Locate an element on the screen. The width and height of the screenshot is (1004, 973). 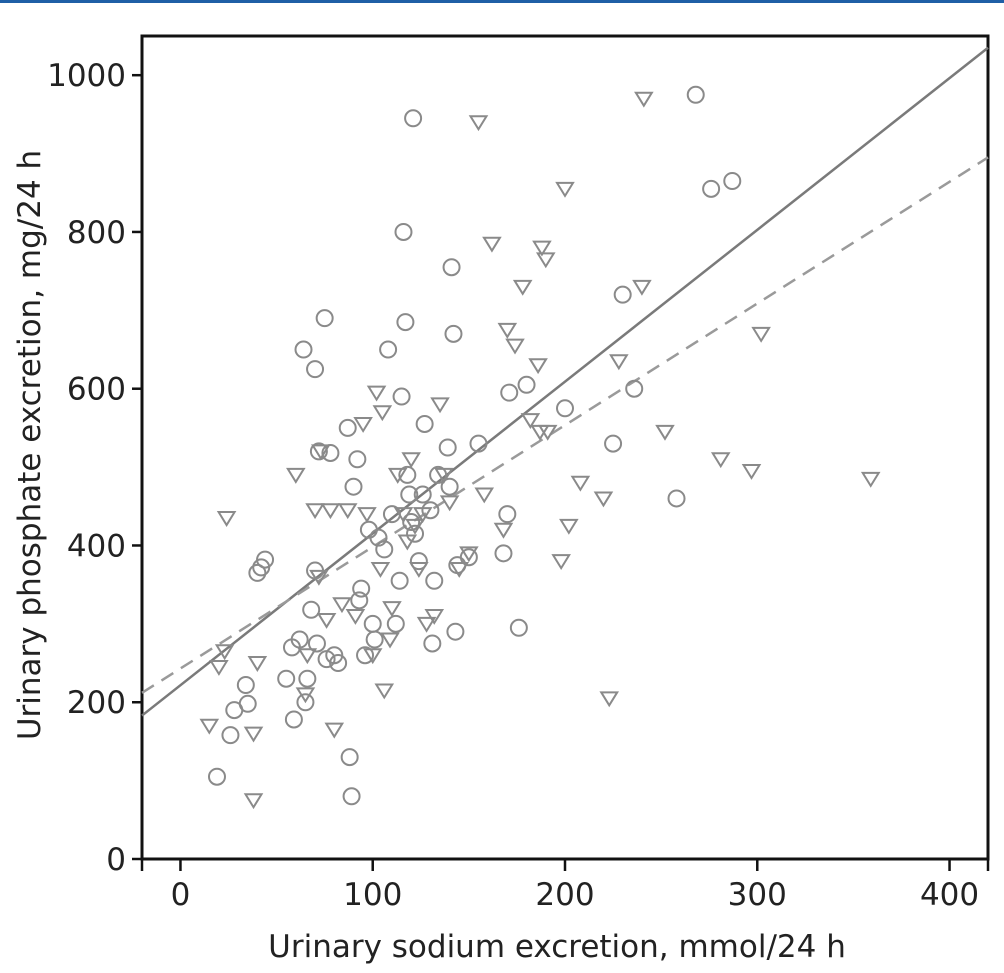
y-tick-label: 1000 is located at coordinates (86, 76).